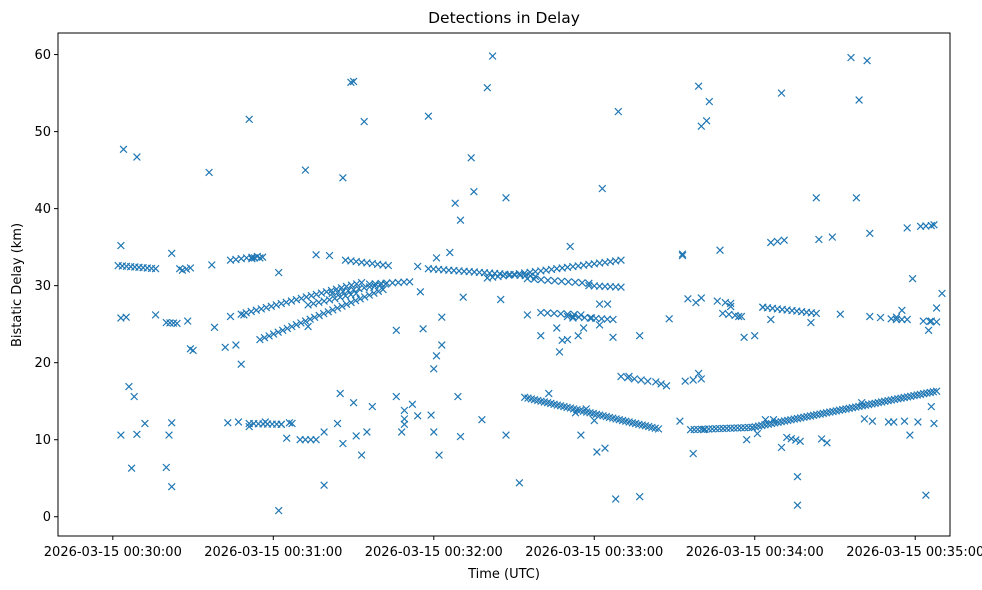 This screenshot has height=590, width=982. Describe the element at coordinates (17, 285) in the screenshot. I see `y-axis-label: Bistatic Delay (km)` at that location.